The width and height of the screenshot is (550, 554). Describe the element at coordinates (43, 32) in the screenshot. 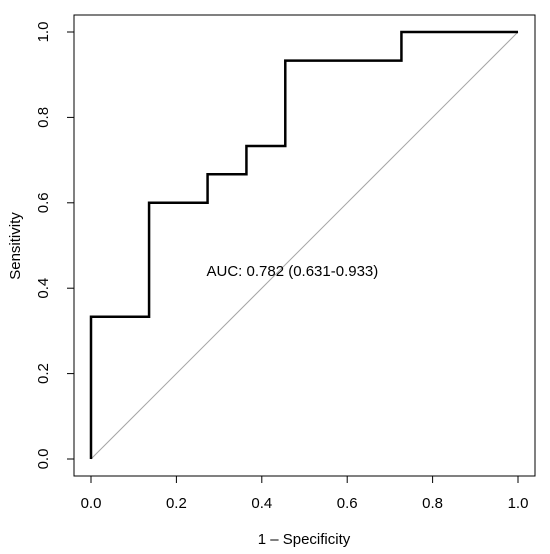

I see `y-tick-label: 1.0` at that location.